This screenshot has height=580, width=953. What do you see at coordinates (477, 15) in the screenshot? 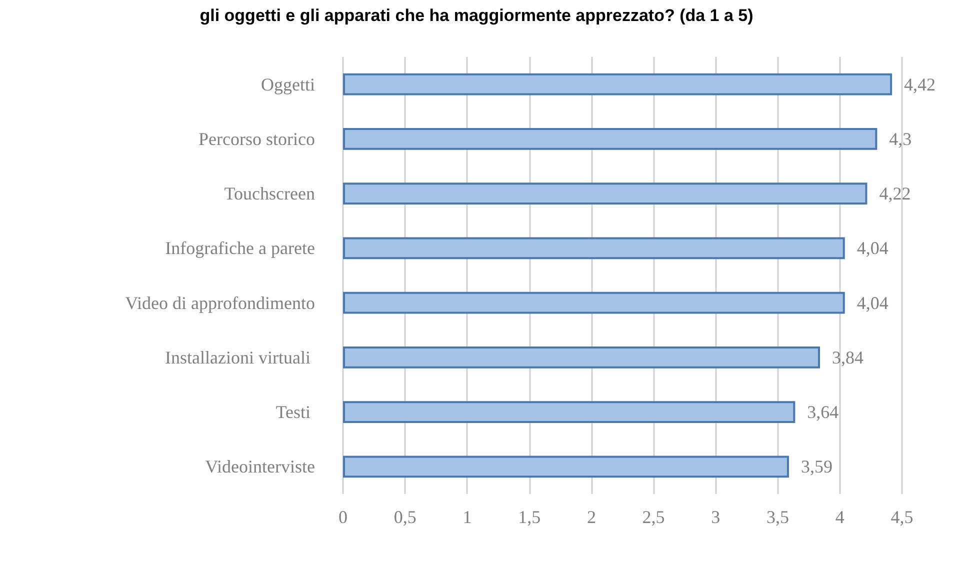
I see `chart-title: gli oggetti e gli apparati che ha maggiormente apprezzato? (da 1 a 5)` at bounding box center [477, 15].